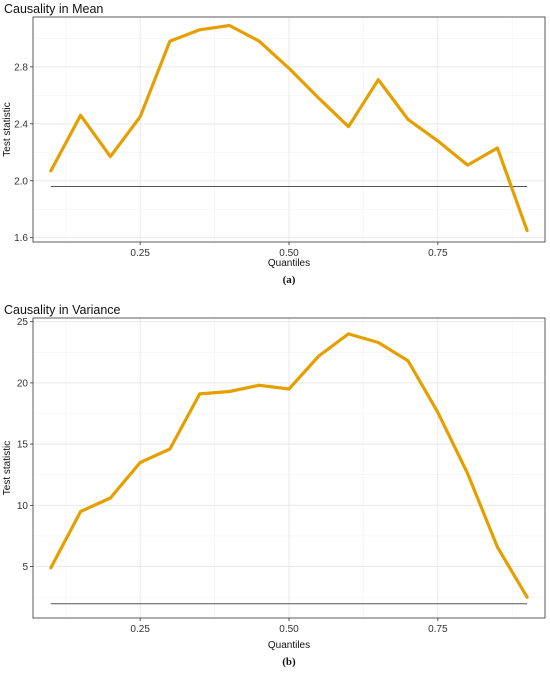  Describe the element at coordinates (53, 9) in the screenshot. I see `chart-title: Causality in Mean` at that location.